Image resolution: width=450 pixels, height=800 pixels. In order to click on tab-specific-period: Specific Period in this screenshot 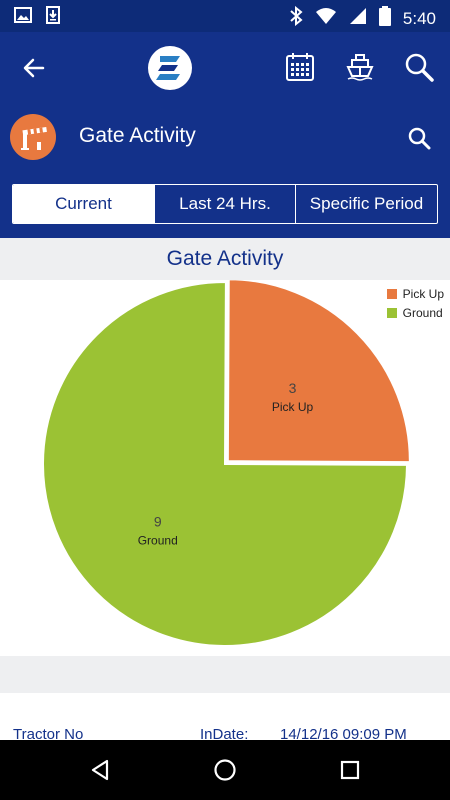, I will do `click(366, 203)`.